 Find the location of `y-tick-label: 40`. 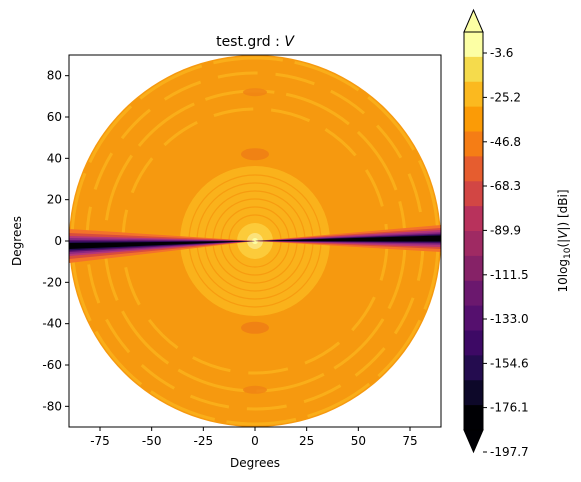

y-tick-label: 40 is located at coordinates (54, 158).